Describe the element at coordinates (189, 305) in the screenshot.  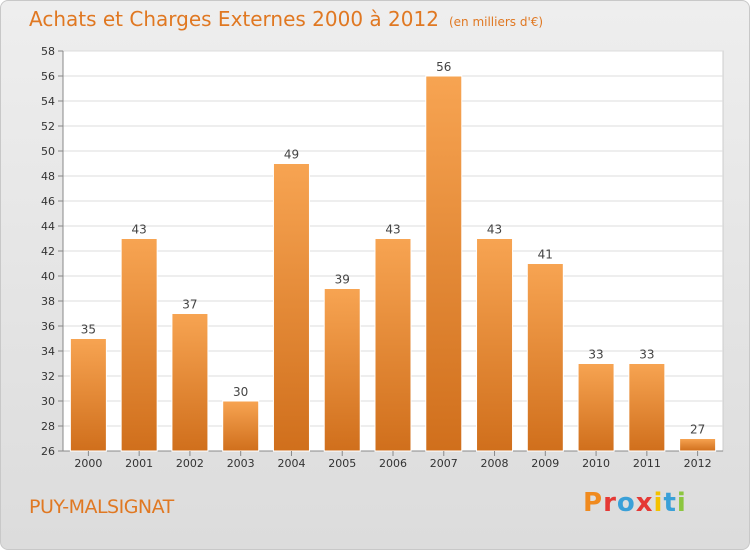
I see `data-label: 37` at that location.